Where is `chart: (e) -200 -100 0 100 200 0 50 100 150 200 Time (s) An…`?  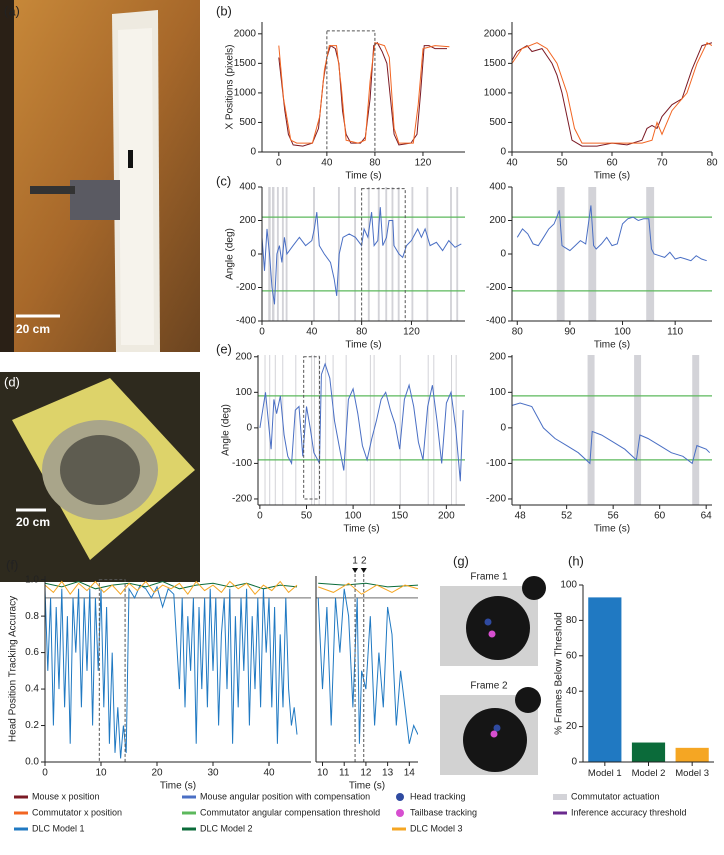
chart: (e) -200 -100 0 100 200 0 50 100 150 200 Time (s) An… is located at coordinates (340, 438).